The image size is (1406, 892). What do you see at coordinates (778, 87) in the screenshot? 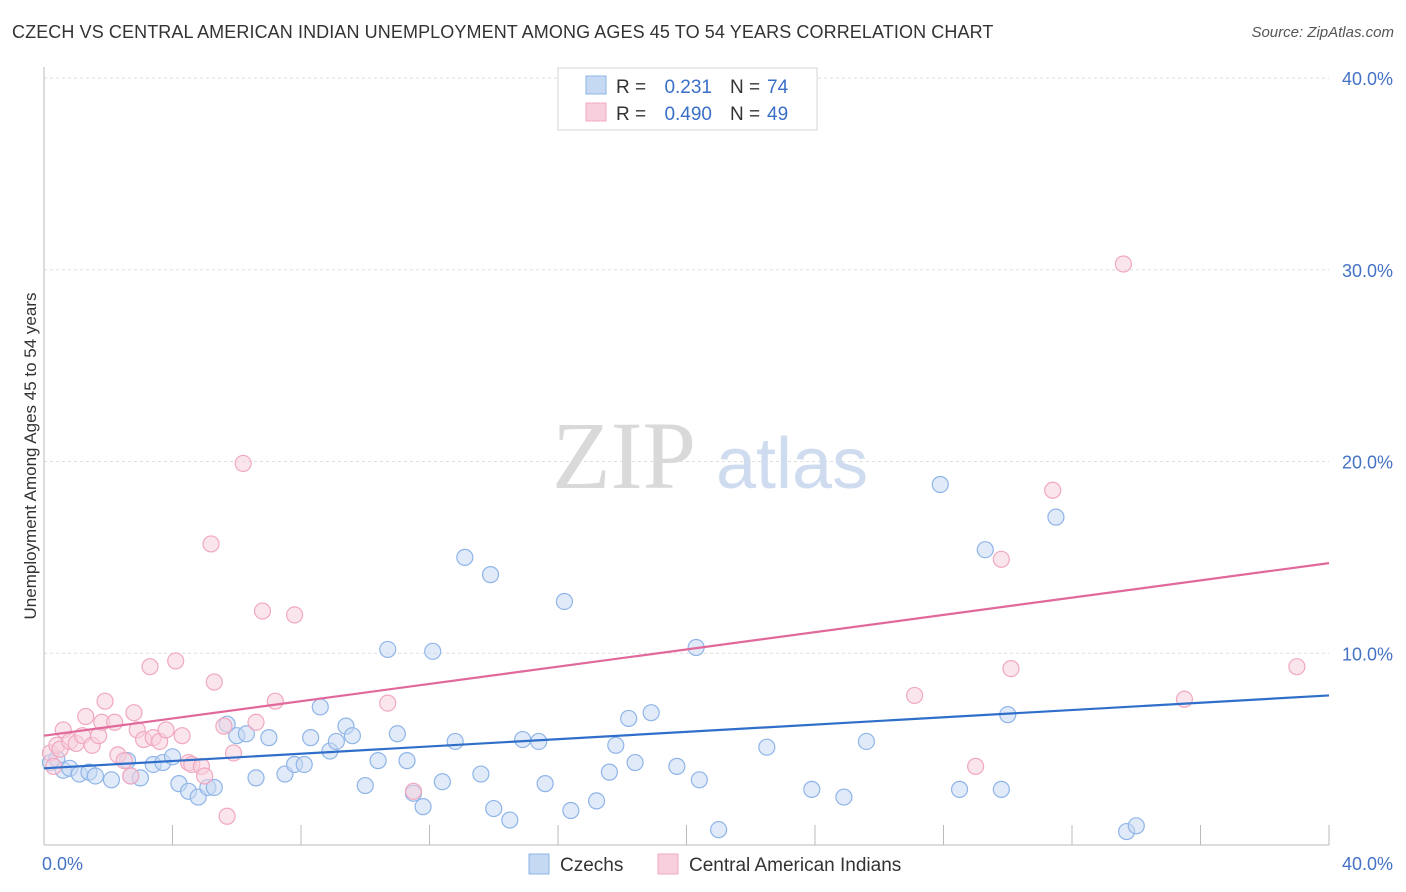
I see `legend-n-value-czechs: 74` at bounding box center [778, 87].